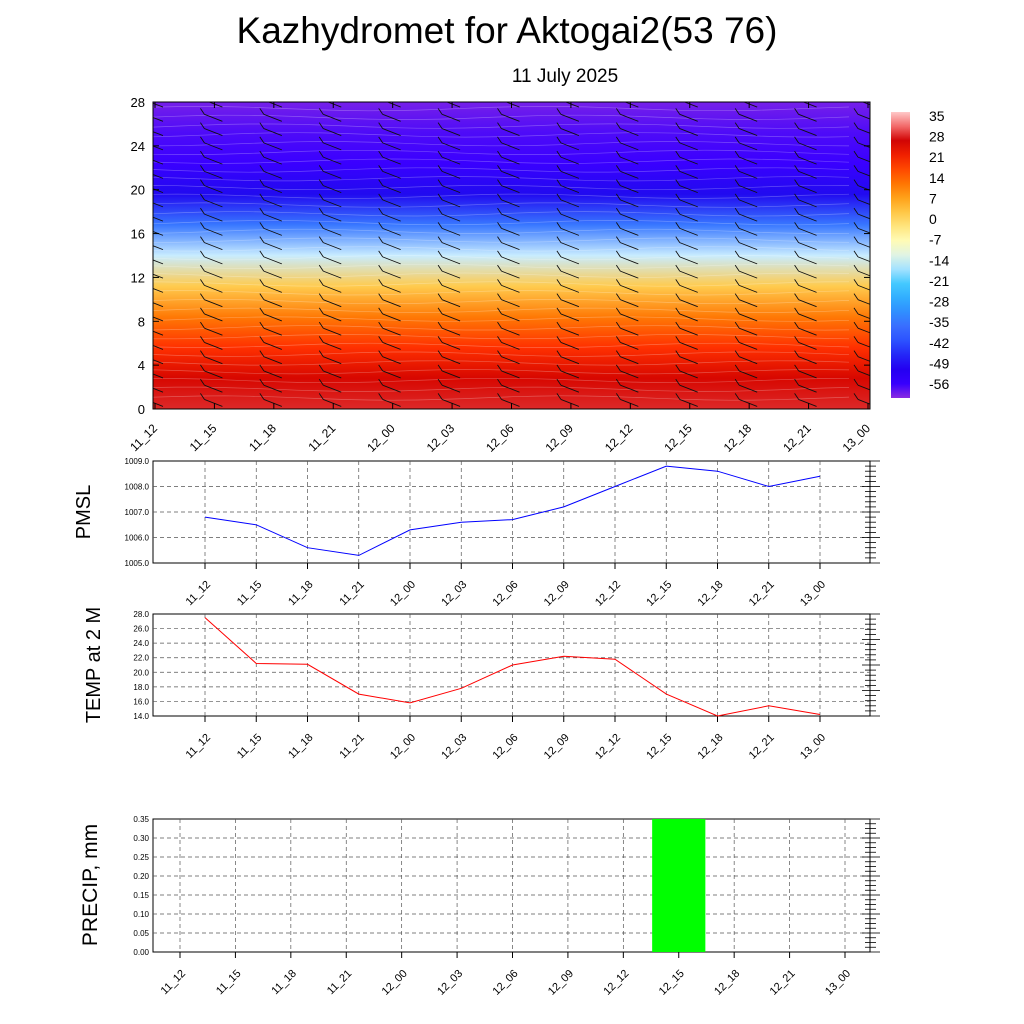  Describe the element at coordinates (511, 885) in the screenshot. I see `plot-frame` at that location.